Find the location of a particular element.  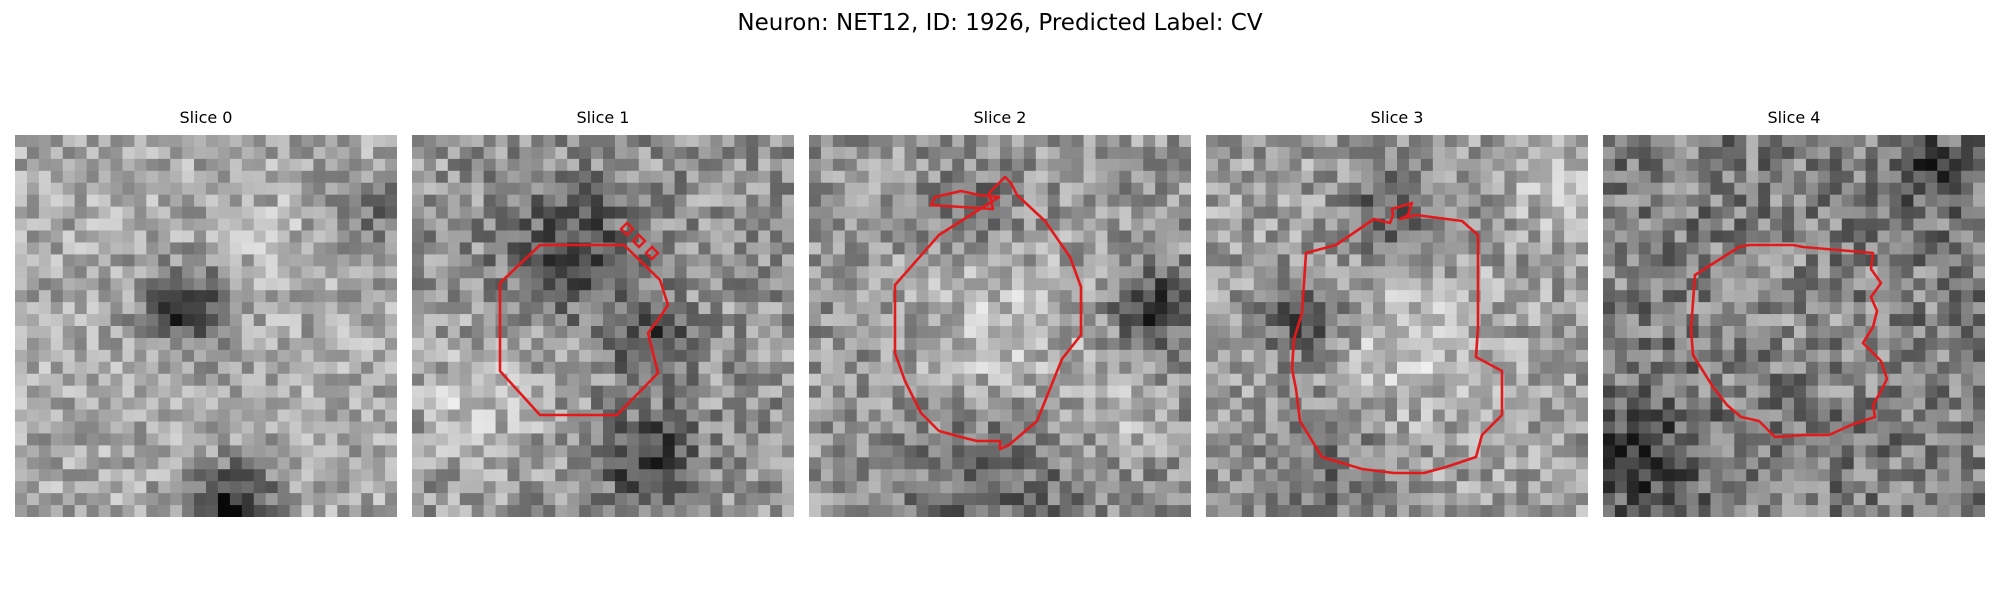

slice-panel-0: Slice 0 is located at coordinates (206, 312).